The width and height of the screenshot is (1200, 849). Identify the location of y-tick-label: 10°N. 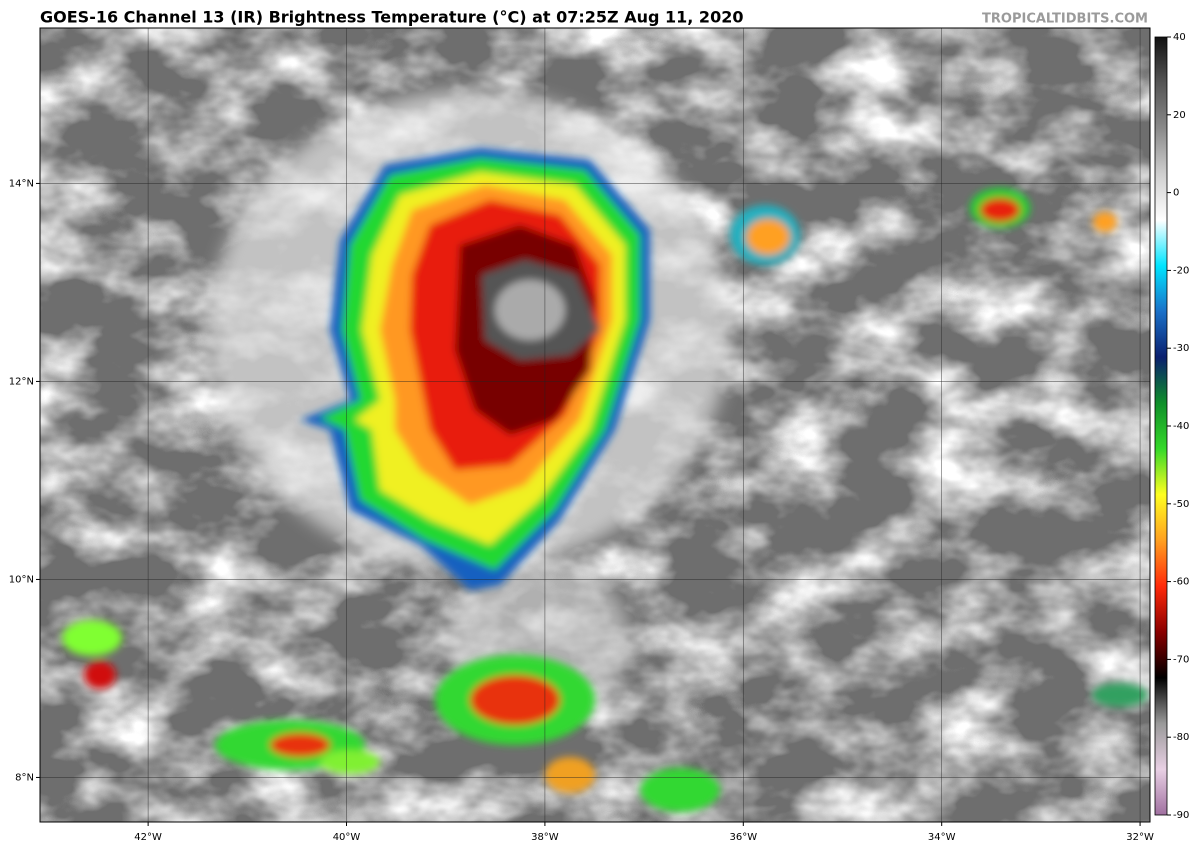
(21, 579).